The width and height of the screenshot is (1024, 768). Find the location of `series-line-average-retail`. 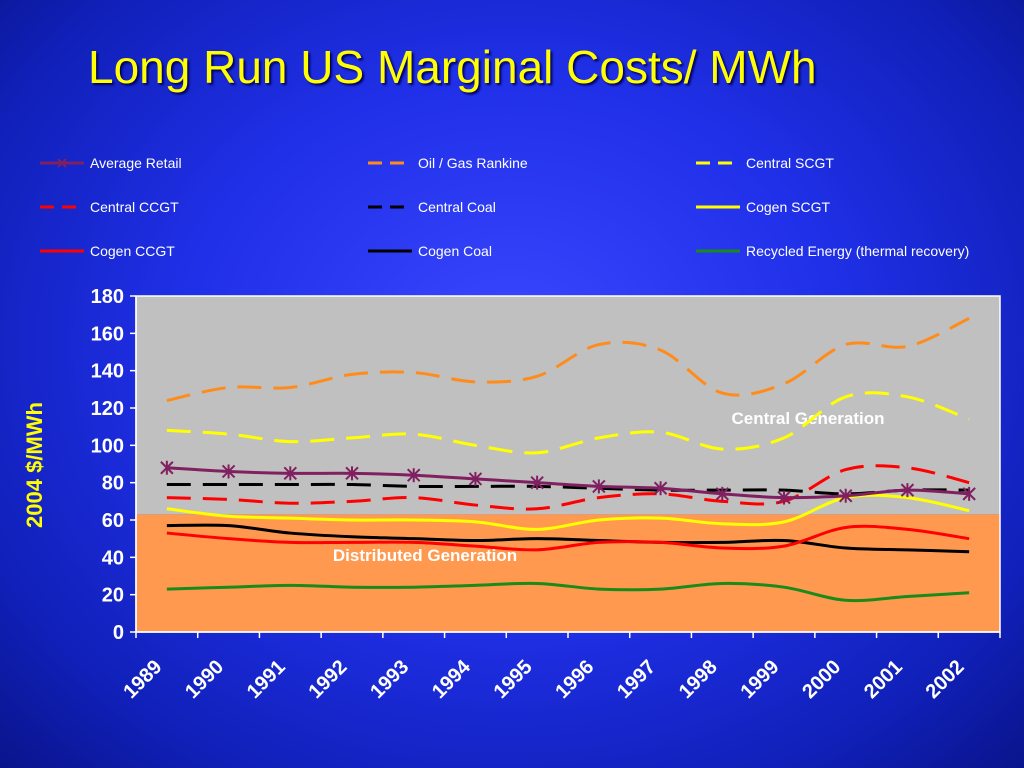

series-line-average-retail is located at coordinates (568, 483).